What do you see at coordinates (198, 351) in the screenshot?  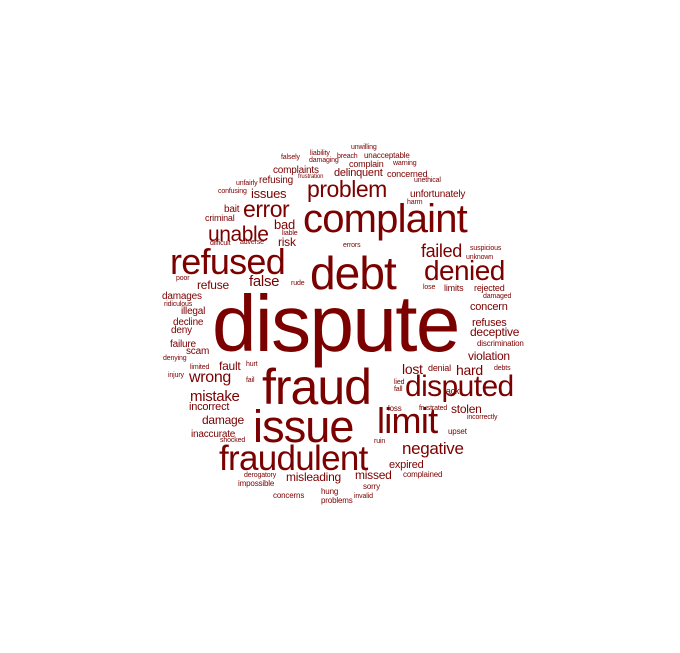 I see `word-scam: scam` at bounding box center [198, 351].